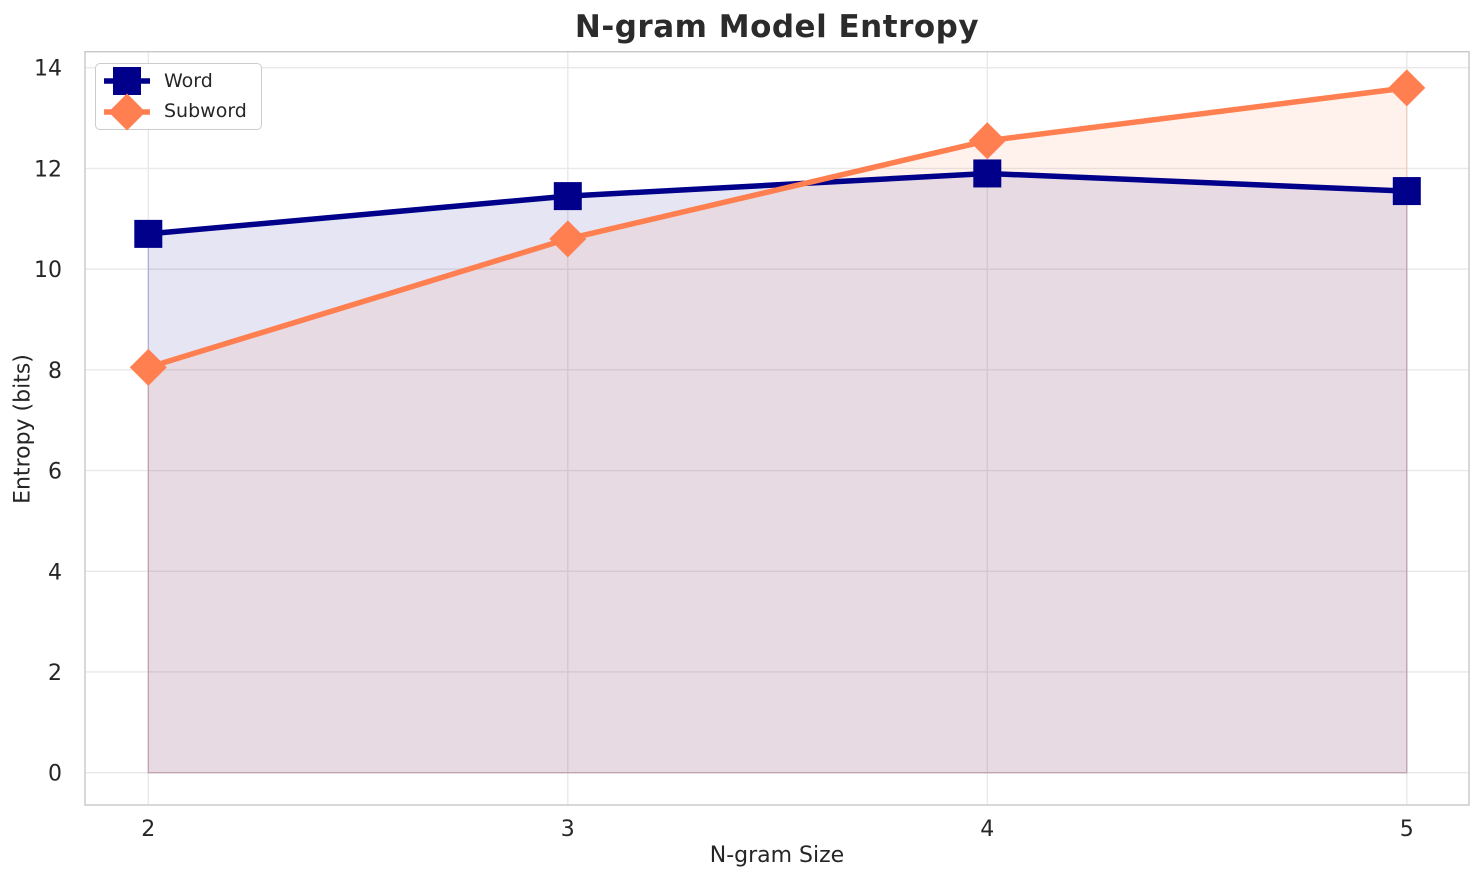  What do you see at coordinates (205, 111) in the screenshot?
I see `legend-label-subword: Subword` at bounding box center [205, 111].